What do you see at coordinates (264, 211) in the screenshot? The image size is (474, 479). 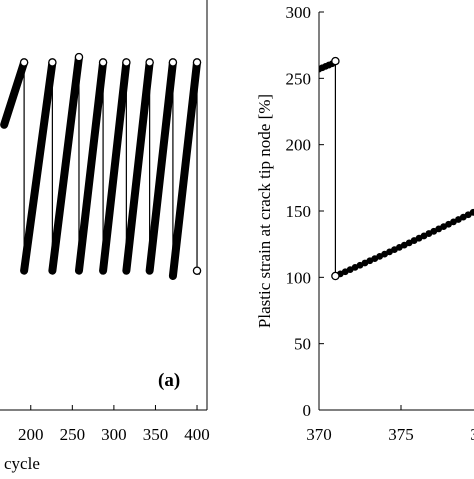 I see `right-y-axis-title: Plastic strain at crack tip node [%]` at bounding box center [264, 211].